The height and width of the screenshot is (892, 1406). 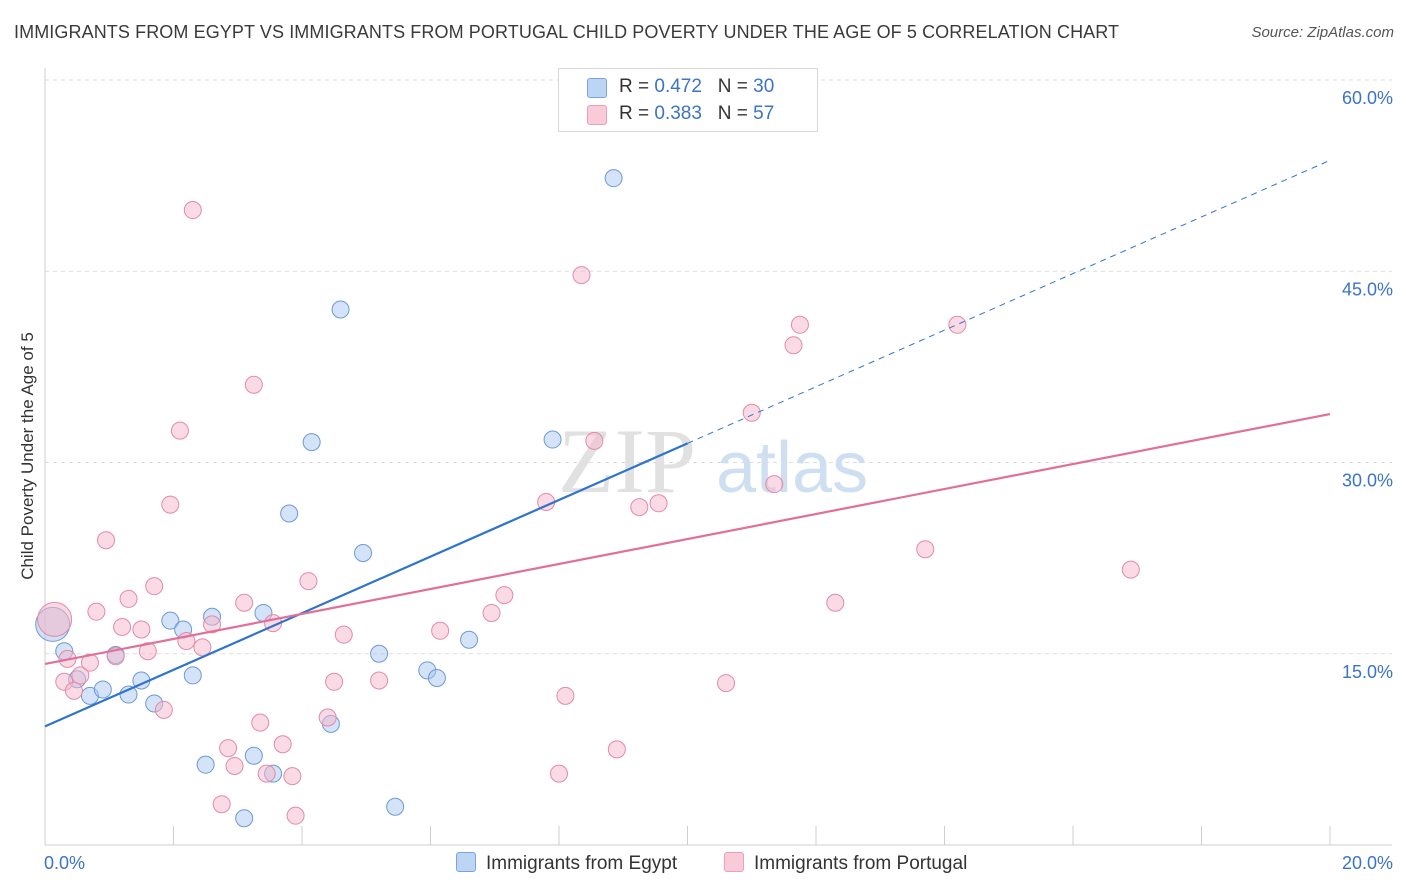 I want to click on source-credit: Source: ZipAtlas.com, so click(x=1322, y=32).